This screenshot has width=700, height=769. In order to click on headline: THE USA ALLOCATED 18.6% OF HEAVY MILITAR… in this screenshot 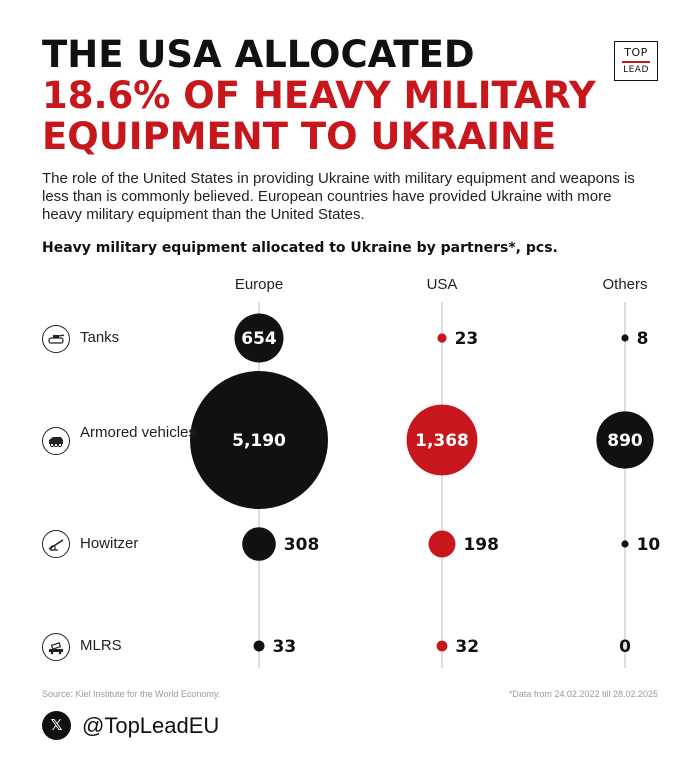, I will do `click(319, 95)`.